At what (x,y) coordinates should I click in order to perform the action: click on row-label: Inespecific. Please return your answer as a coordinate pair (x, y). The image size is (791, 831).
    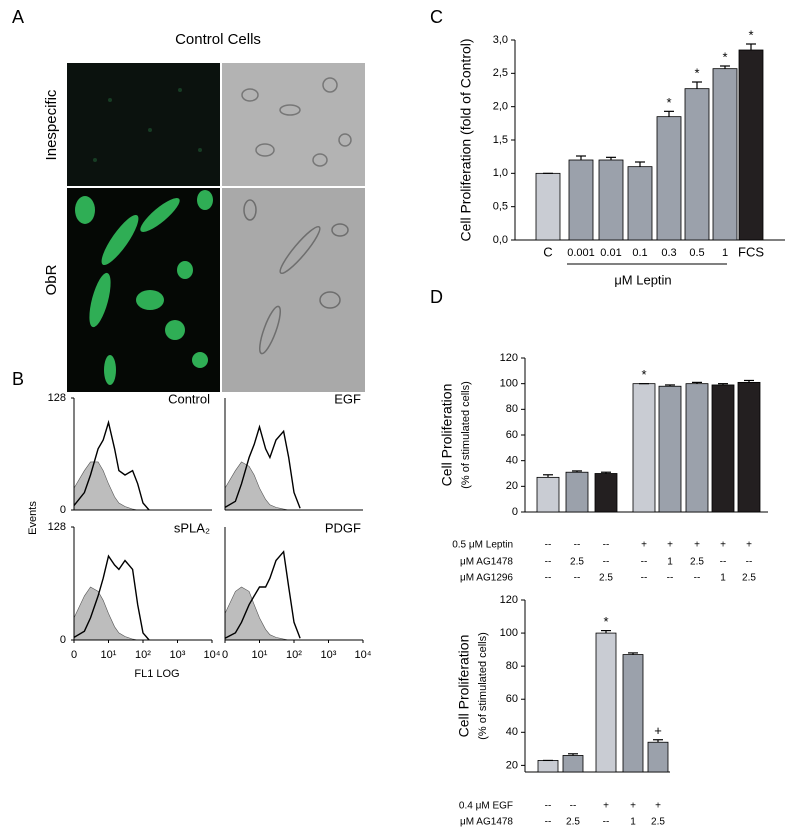
    Looking at the image, I should click on (51, 124).